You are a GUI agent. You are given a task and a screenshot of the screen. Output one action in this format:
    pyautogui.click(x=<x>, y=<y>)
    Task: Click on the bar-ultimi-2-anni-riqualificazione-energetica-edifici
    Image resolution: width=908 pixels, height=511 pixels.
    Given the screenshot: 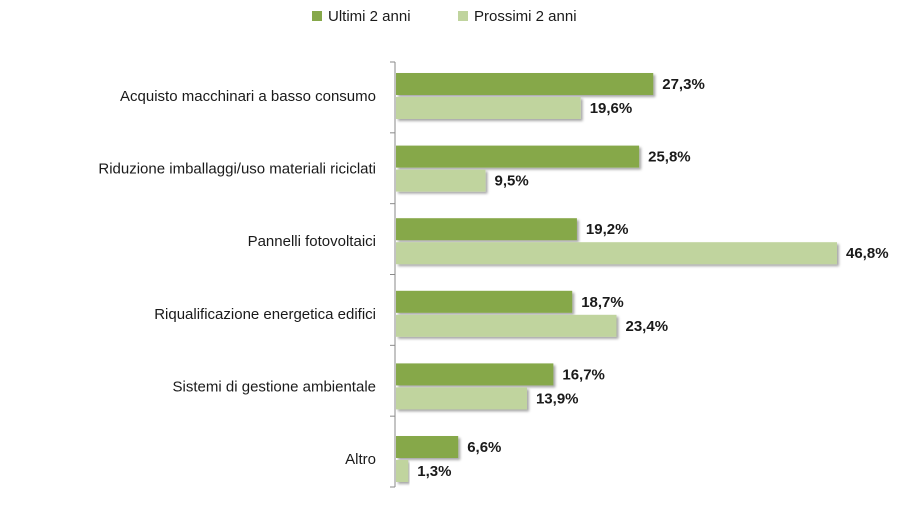 What is the action you would take?
    pyautogui.click(x=484, y=301)
    